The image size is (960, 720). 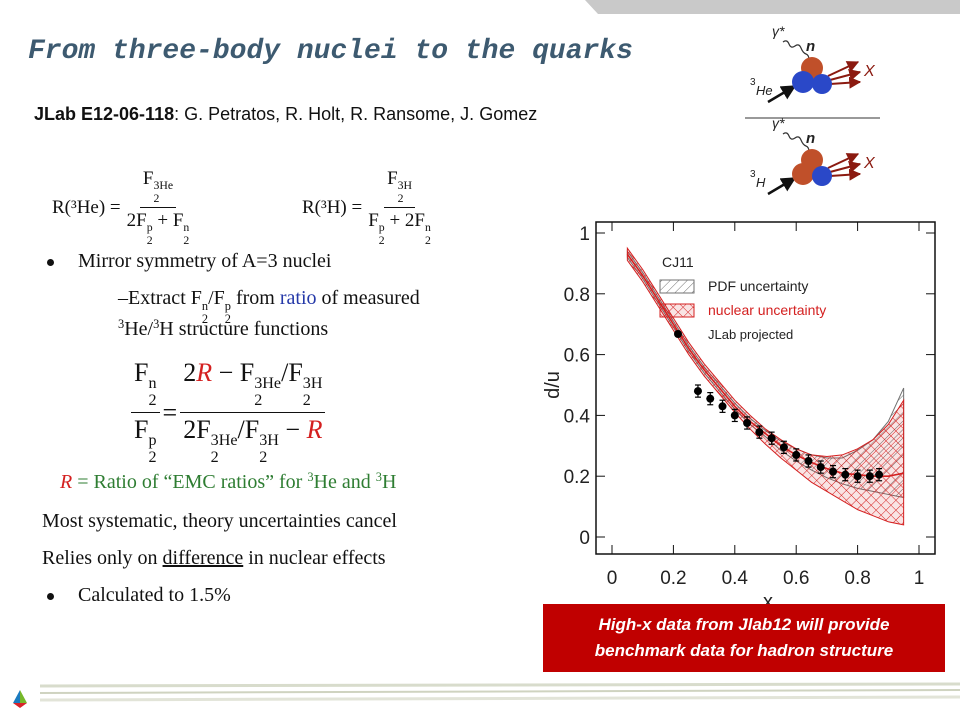 I want to click on y-tick-label: 0.8, so click(x=577, y=295).